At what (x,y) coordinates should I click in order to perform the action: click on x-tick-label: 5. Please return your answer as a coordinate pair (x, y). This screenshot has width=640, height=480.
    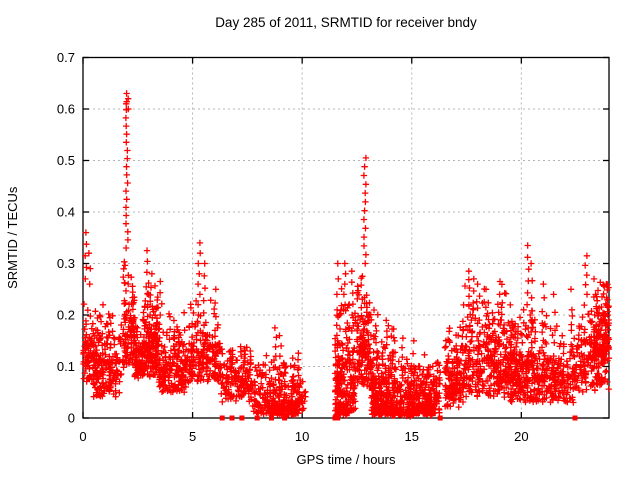
    Looking at the image, I should click on (192, 436).